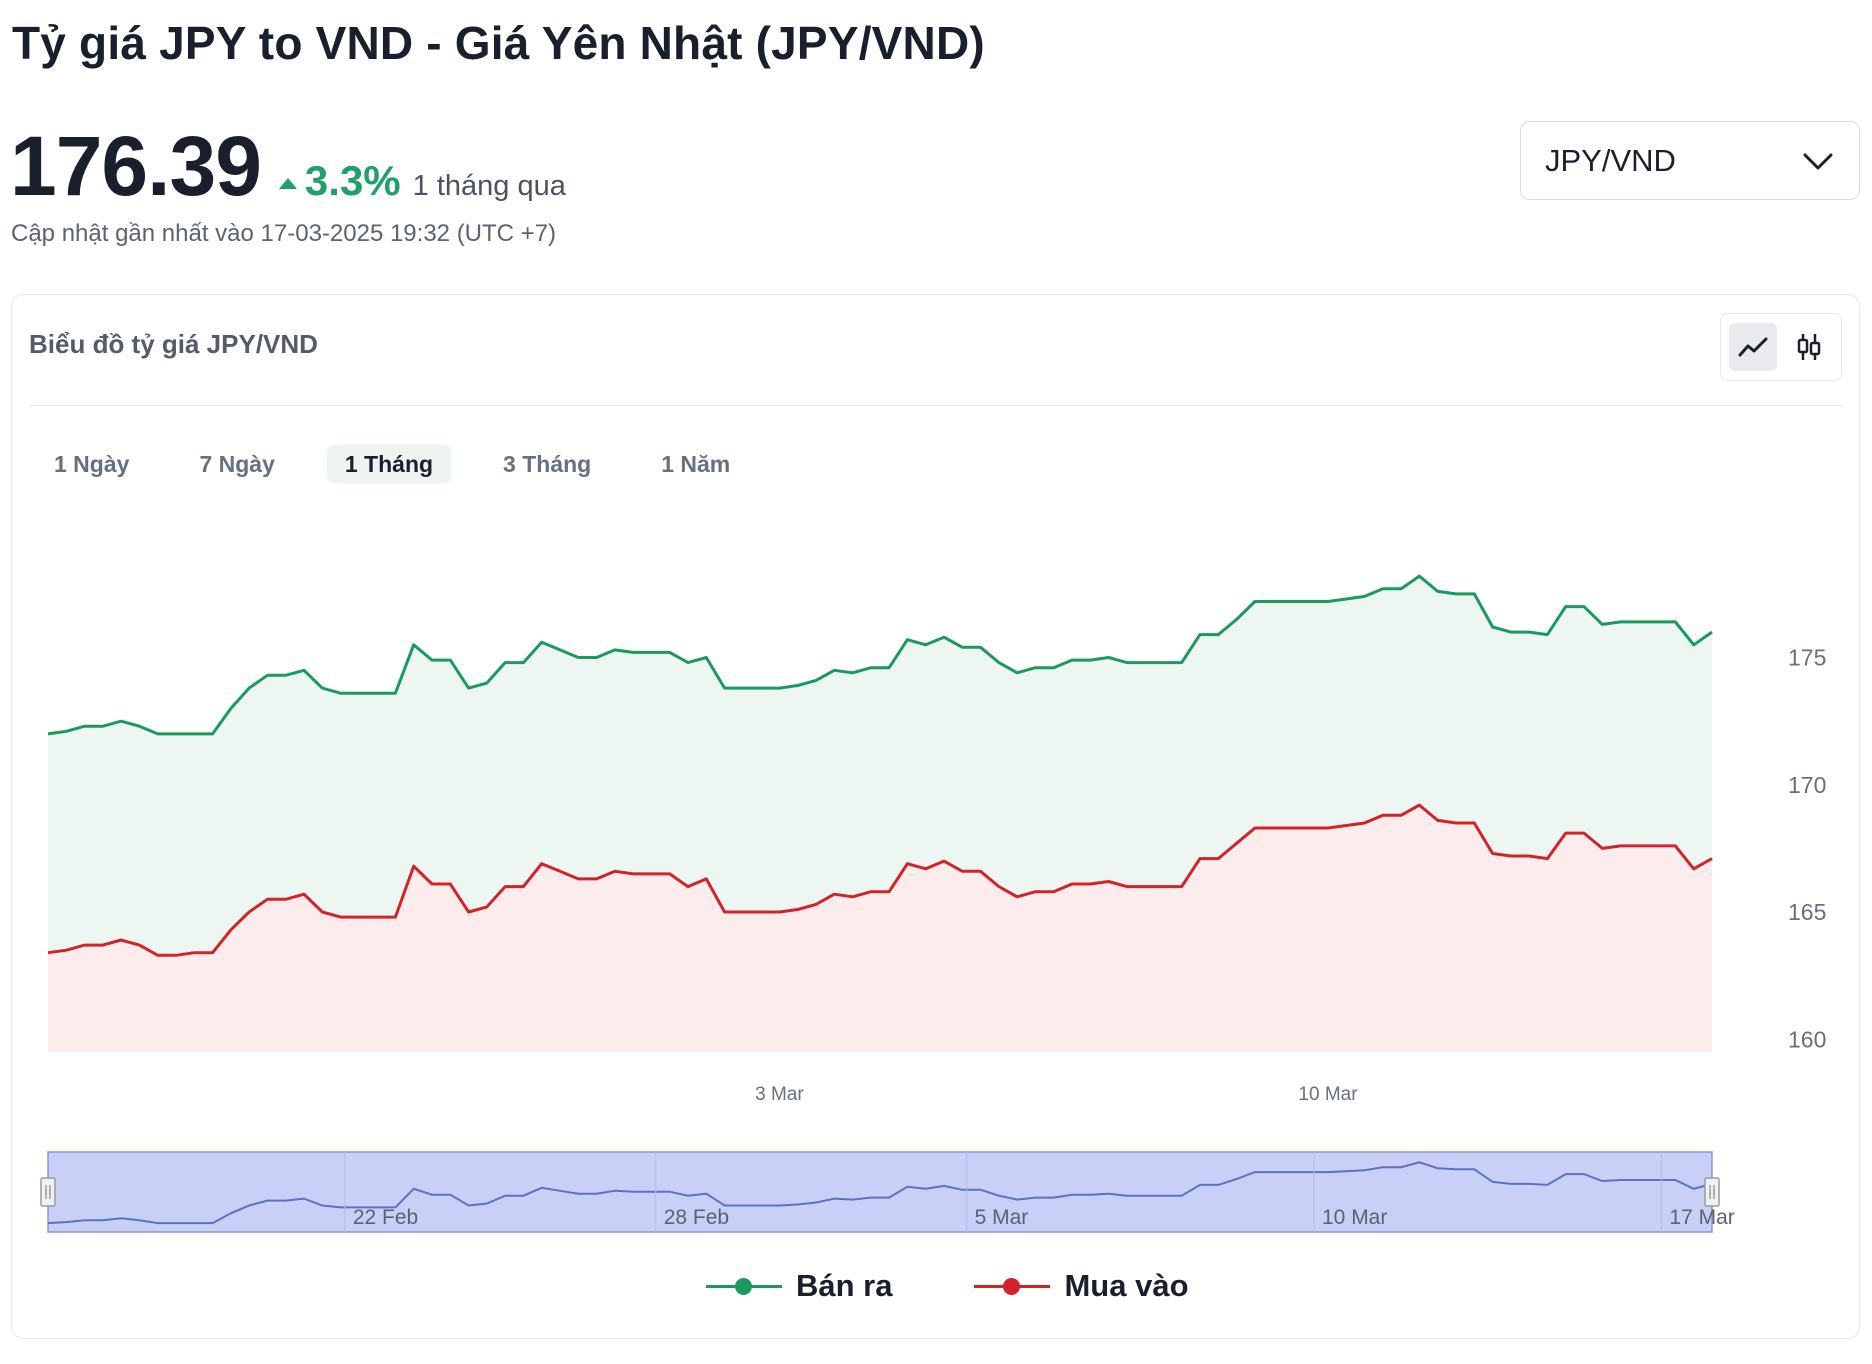 The image size is (1872, 1364). Describe the element at coordinates (1781, 347) in the screenshot. I see `chart-type-toggle` at that location.